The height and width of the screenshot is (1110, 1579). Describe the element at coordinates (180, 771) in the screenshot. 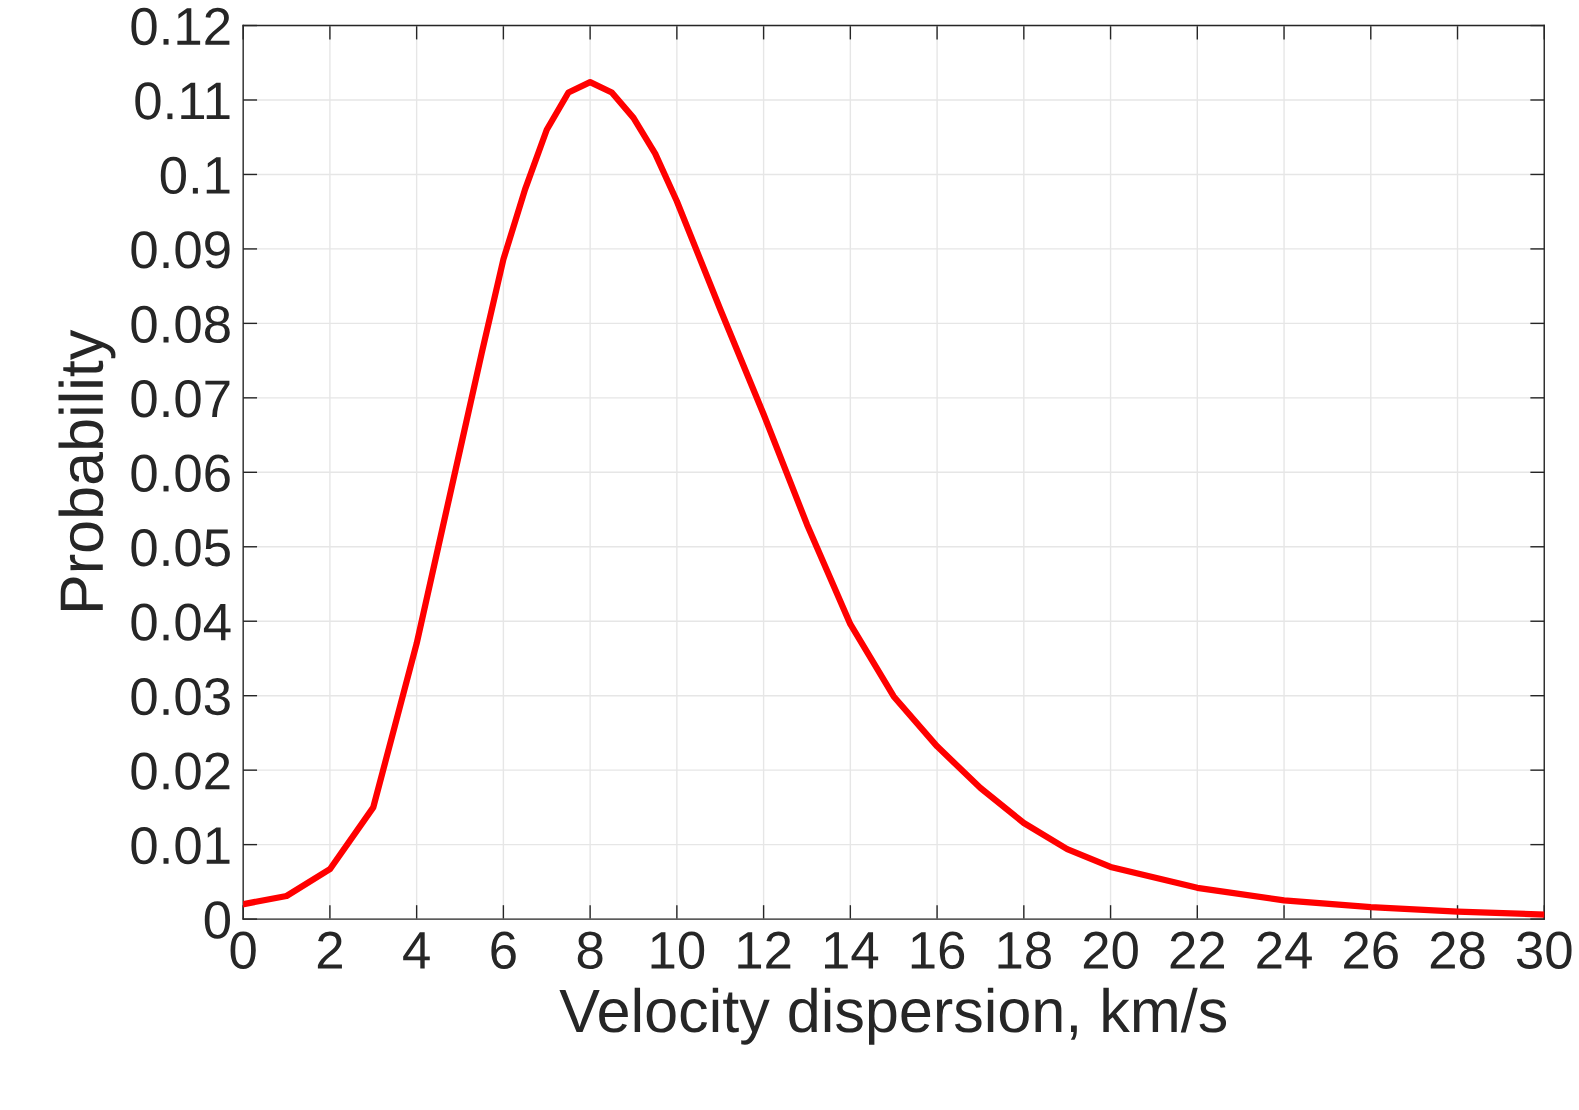

I see `y-tick-label: 0.02` at that location.